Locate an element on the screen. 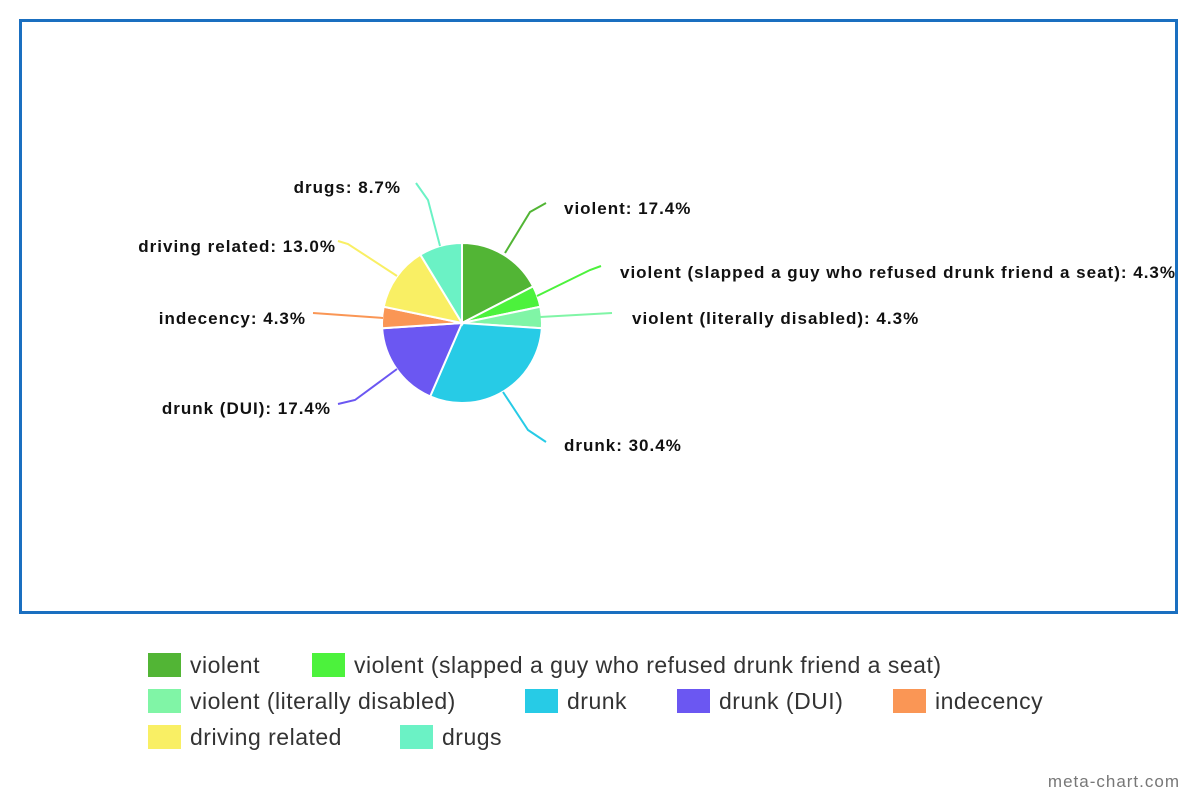  legend-label: driving related is located at coordinates (266, 736).